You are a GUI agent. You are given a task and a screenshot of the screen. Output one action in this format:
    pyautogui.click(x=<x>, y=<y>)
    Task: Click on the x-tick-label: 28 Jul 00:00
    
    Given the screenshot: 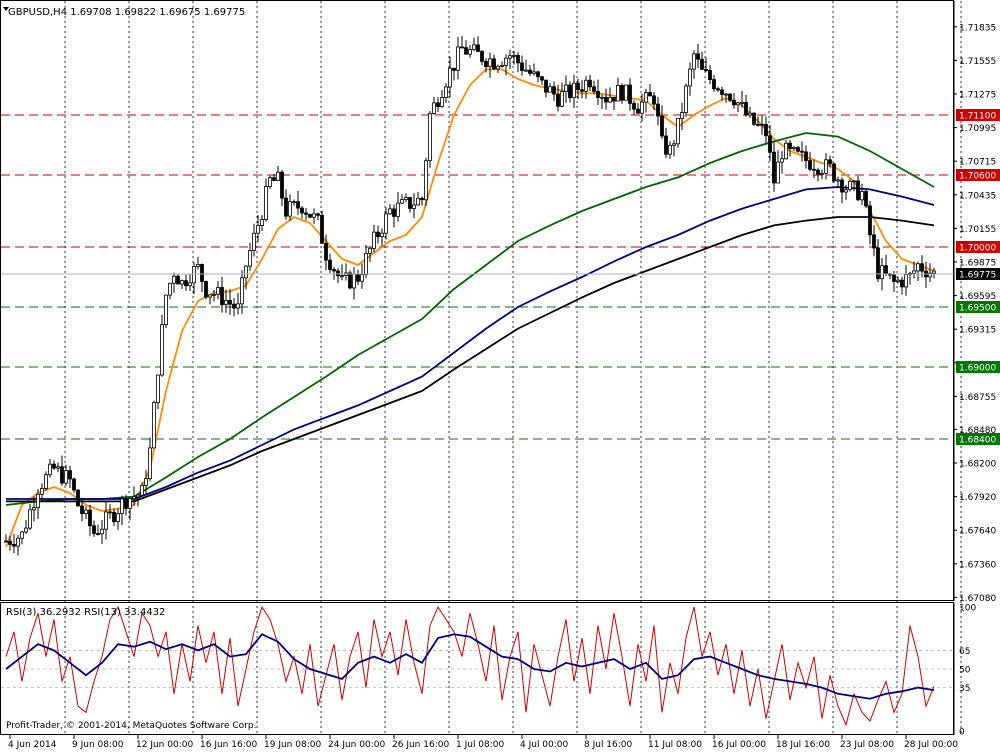 What is the action you would take?
    pyautogui.click(x=931, y=745)
    